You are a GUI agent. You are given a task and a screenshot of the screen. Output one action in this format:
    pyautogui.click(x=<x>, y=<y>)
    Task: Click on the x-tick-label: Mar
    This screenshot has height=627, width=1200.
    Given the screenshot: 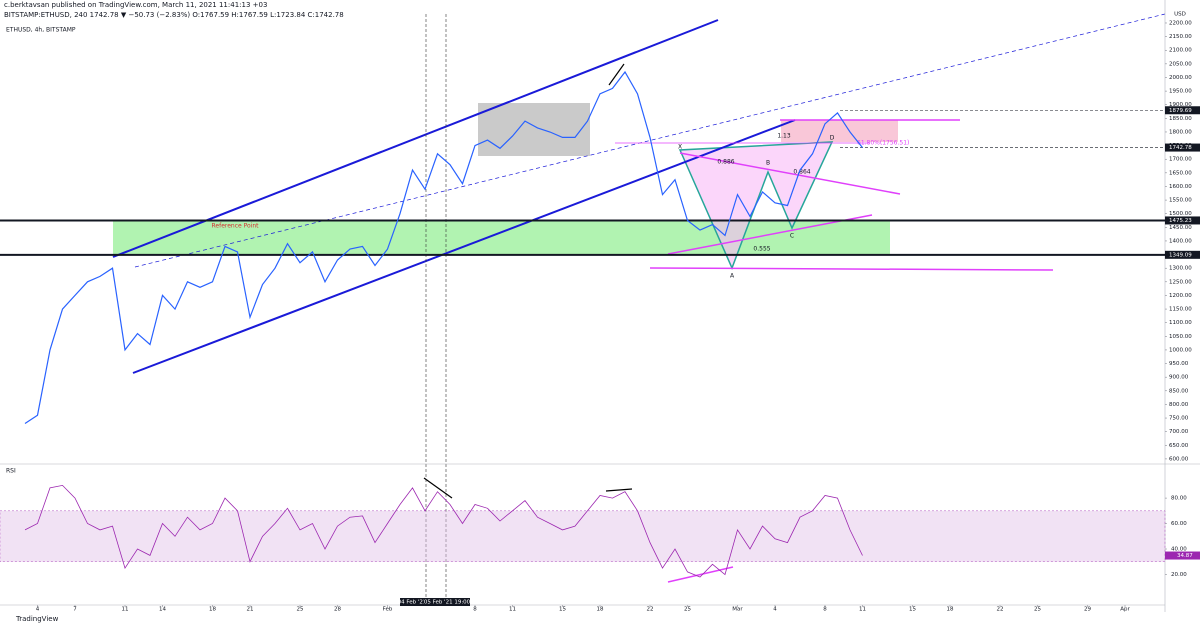 What is the action you would take?
    pyautogui.click(x=737, y=610)
    